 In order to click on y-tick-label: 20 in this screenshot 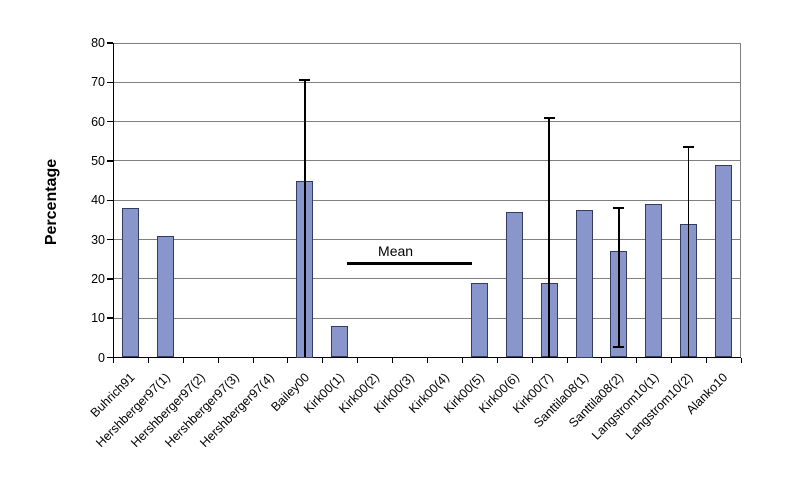, I will do `click(98, 278)`.